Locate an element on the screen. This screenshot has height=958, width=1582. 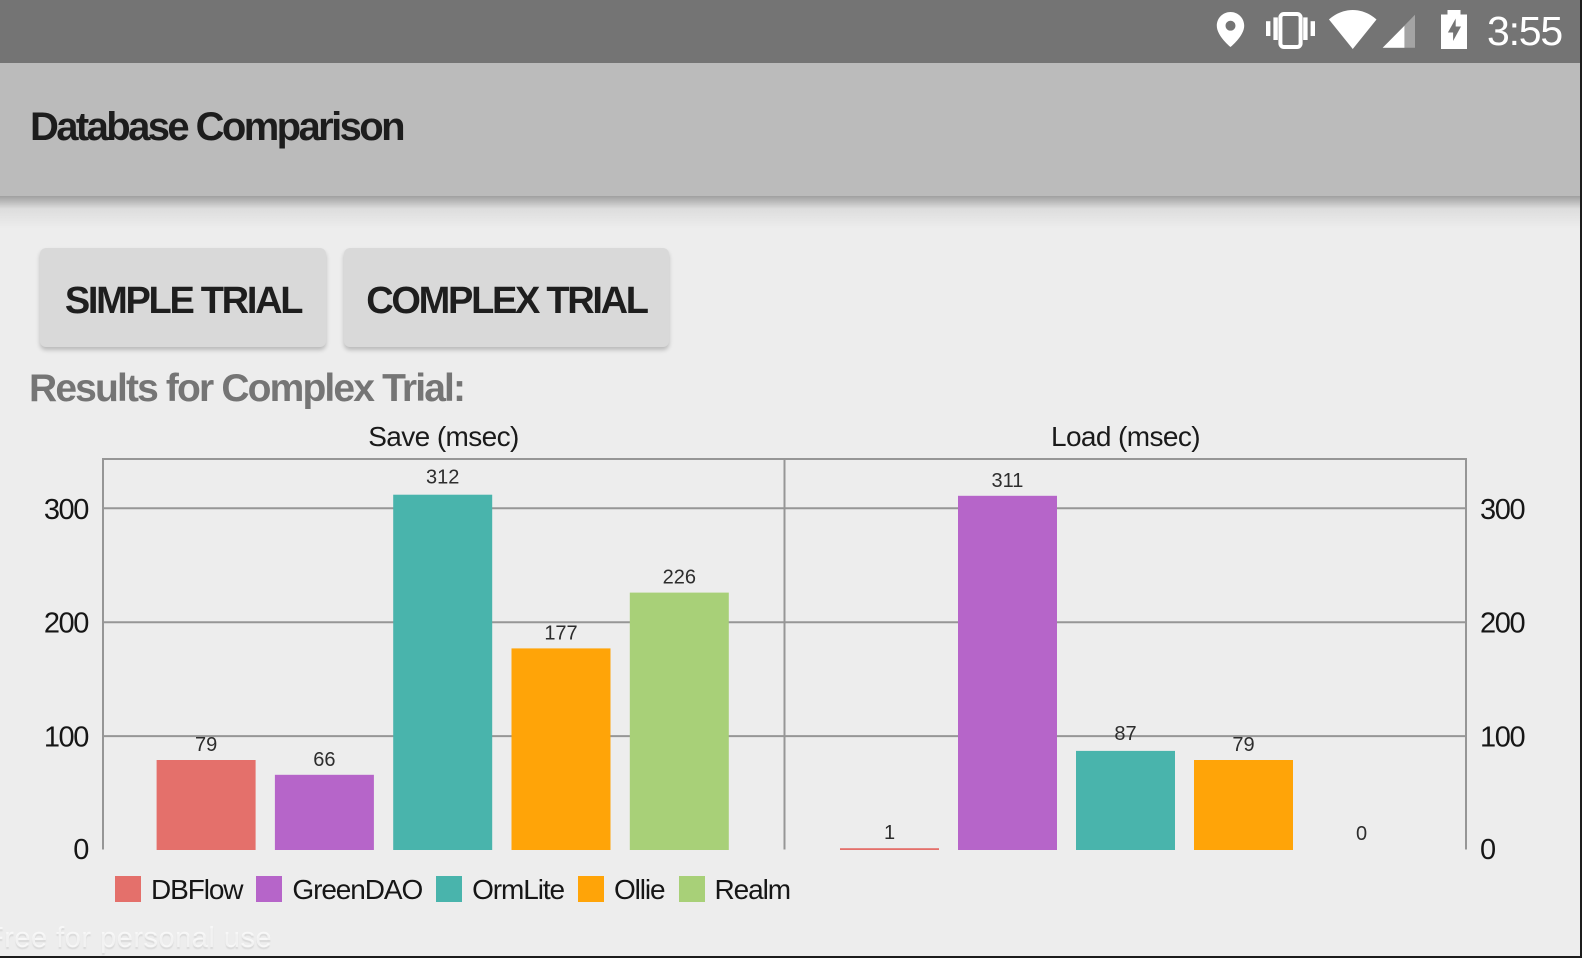
svg-text: 1 is located at coordinates (889, 833).